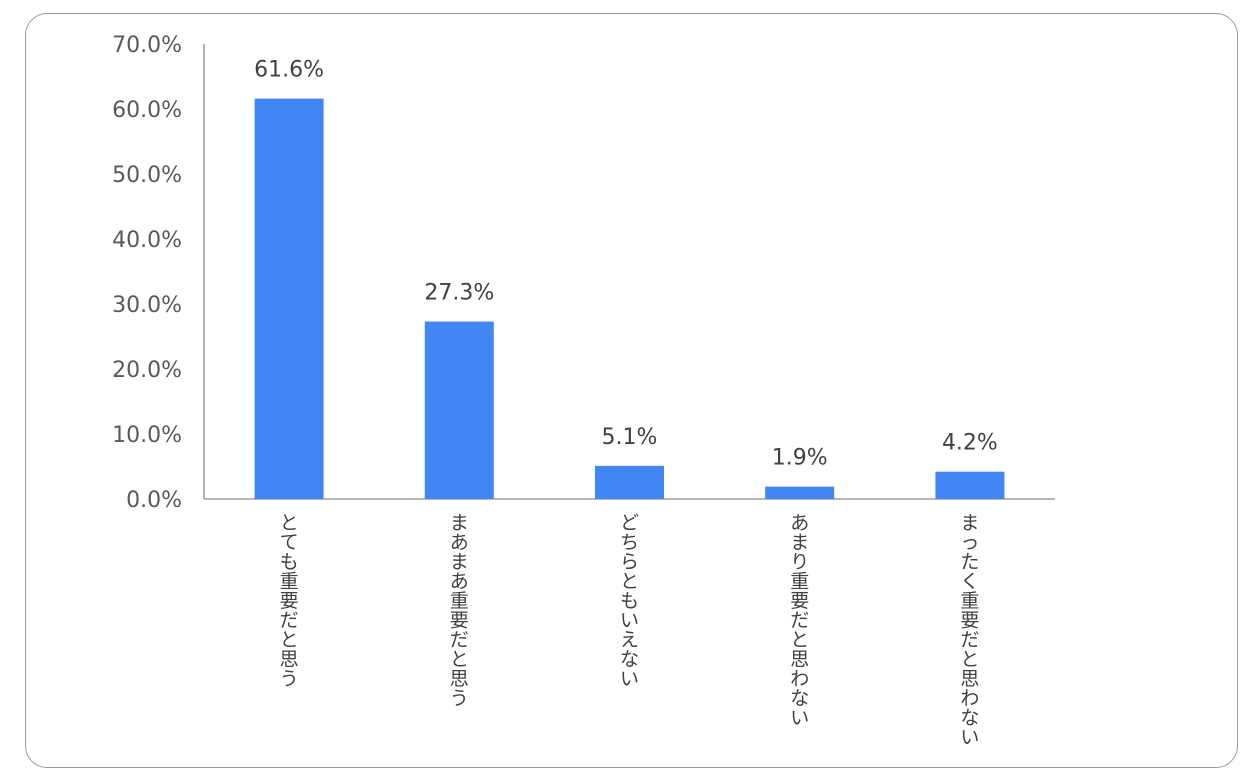 This screenshot has width=1250, height=778. I want to click on data-label: 61.6%, so click(289, 70).